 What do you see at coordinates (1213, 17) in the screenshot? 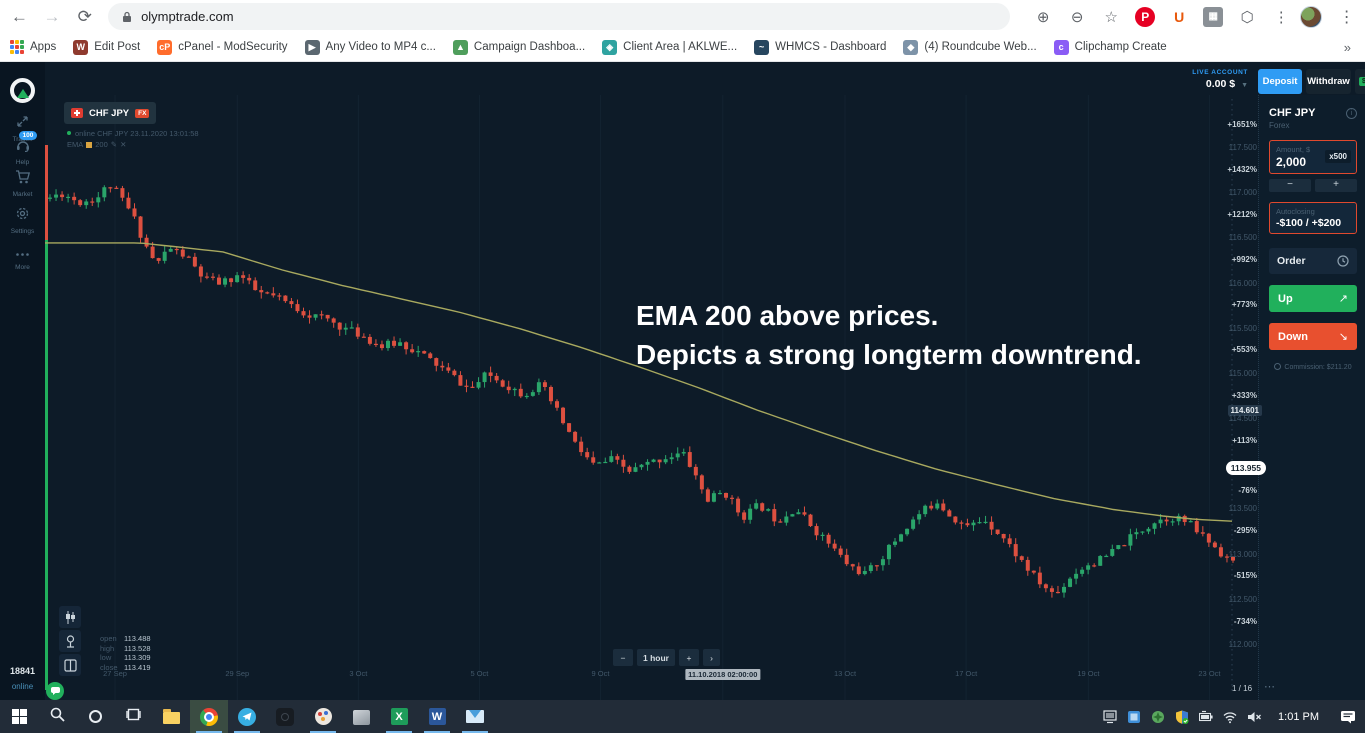
I see `basket-extension-icon: ▦` at bounding box center [1213, 17].